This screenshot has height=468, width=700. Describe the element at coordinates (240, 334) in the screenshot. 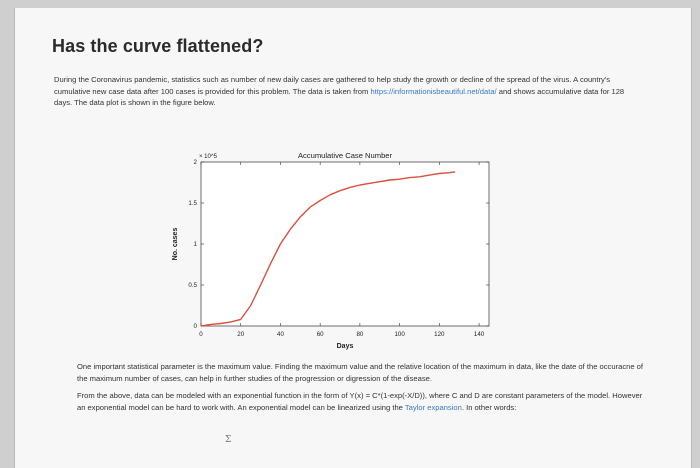

I see `x-tick-label: 20` at that location.